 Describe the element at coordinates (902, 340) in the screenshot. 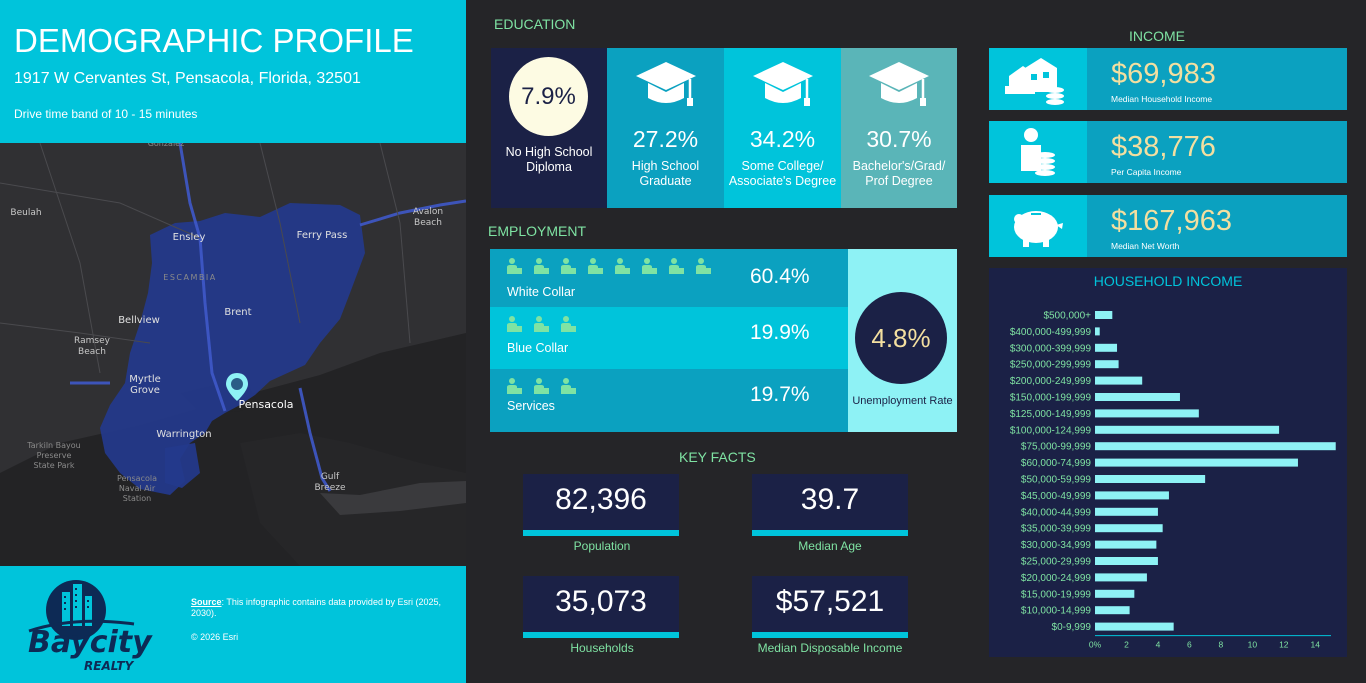

I see `unemployment-panel: 4.8% Unemployment Rate` at that location.